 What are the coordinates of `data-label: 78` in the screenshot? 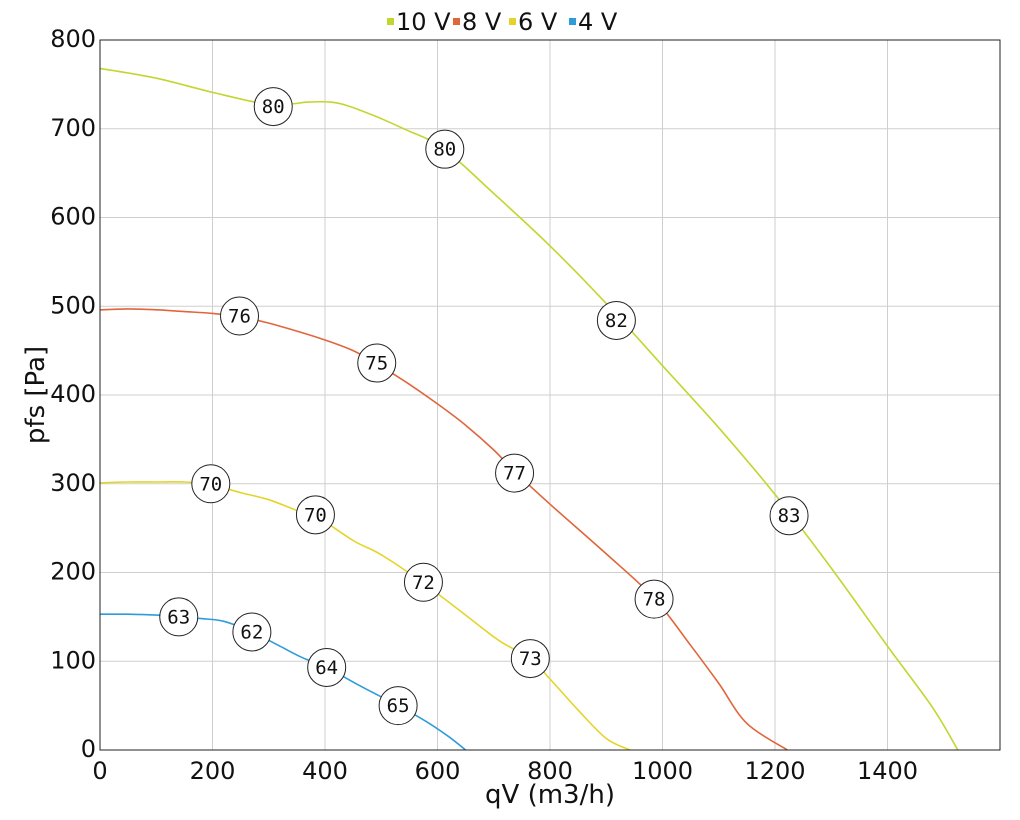 It's located at (654, 599).